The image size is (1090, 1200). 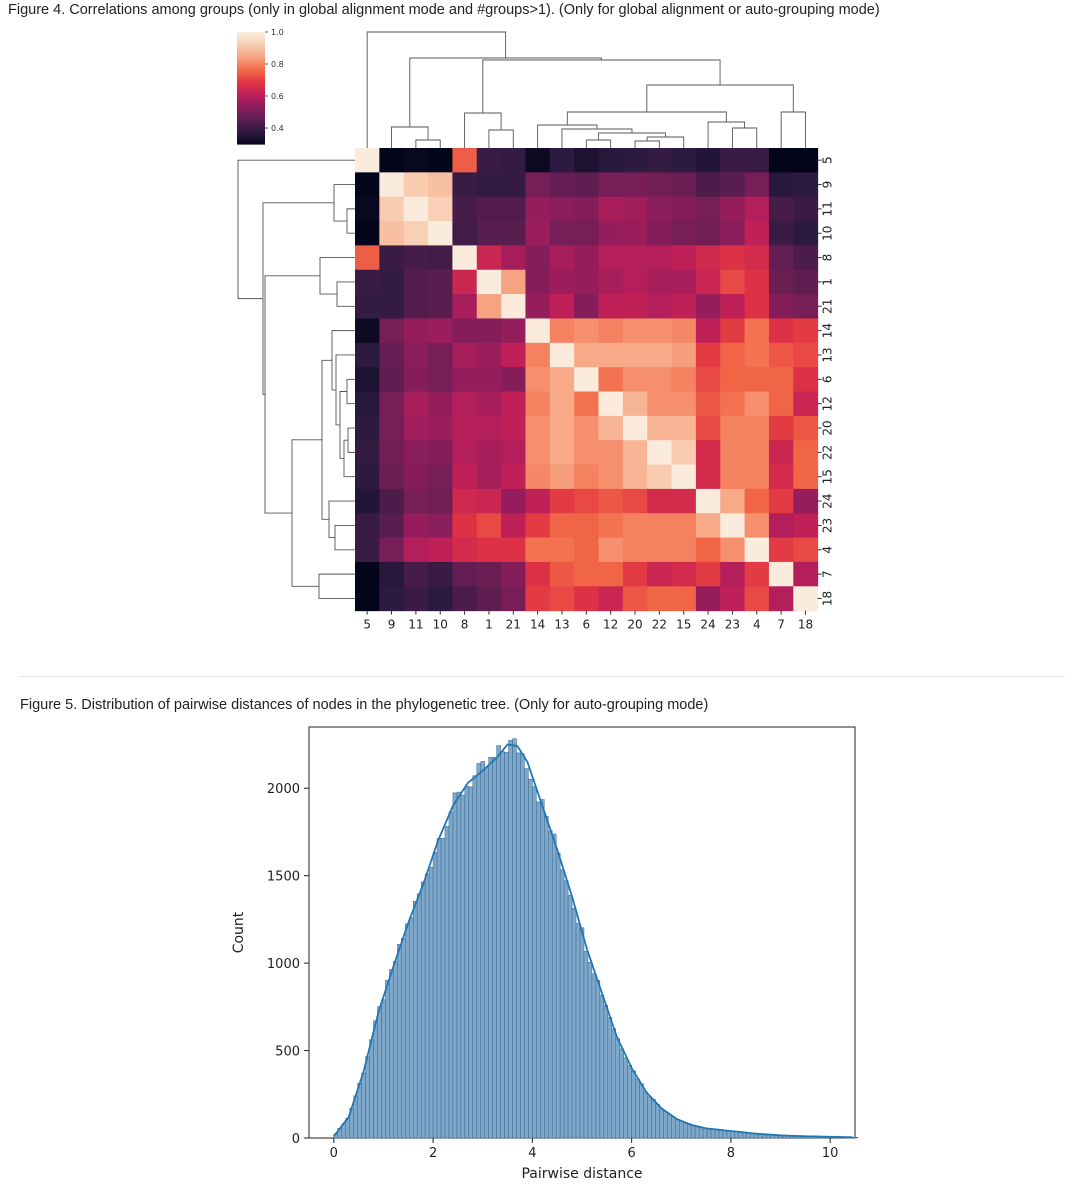 I want to click on y-tick-label: 9, so click(x=828, y=185).